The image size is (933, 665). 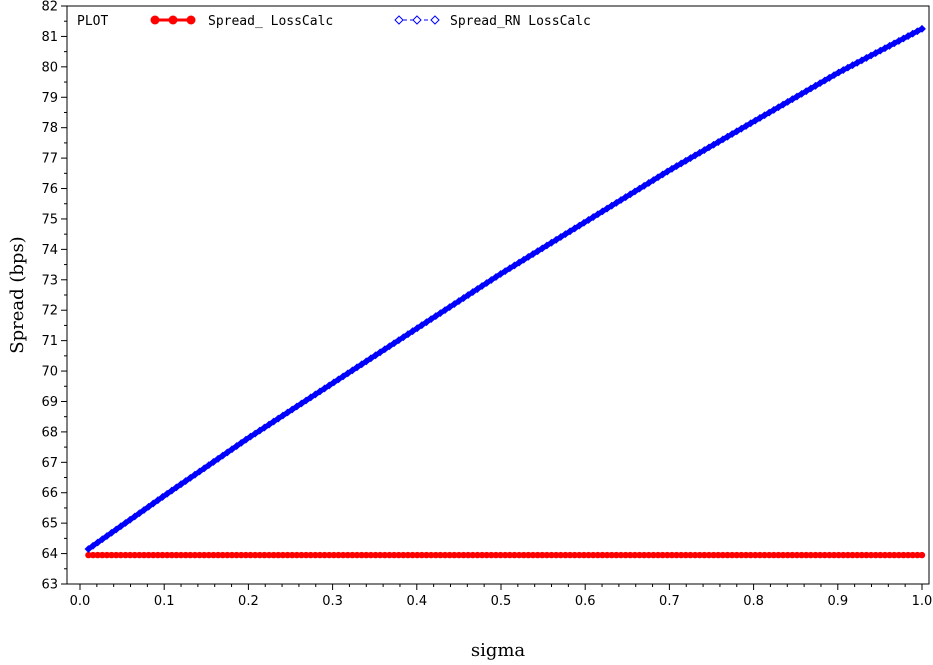 I want to click on x-axis-title: sigma, so click(x=498, y=650).